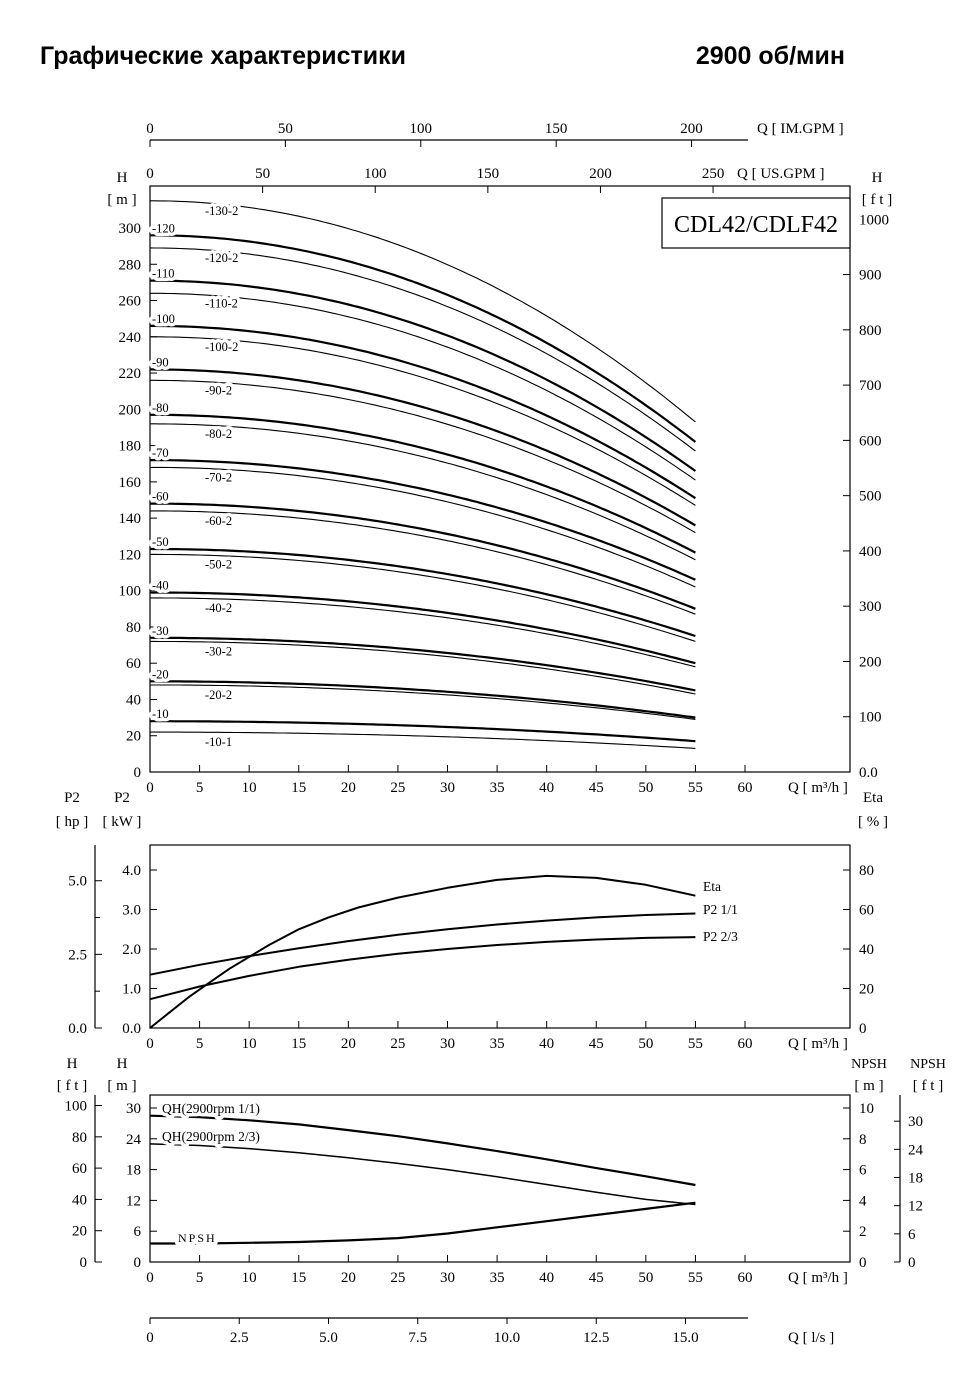 This screenshot has height=1392, width=972. I want to click on h-m-tick-label: 260, so click(130, 302).